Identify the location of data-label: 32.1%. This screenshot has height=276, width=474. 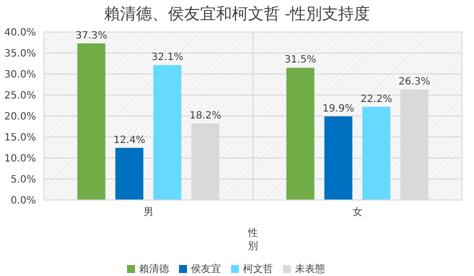
(167, 58).